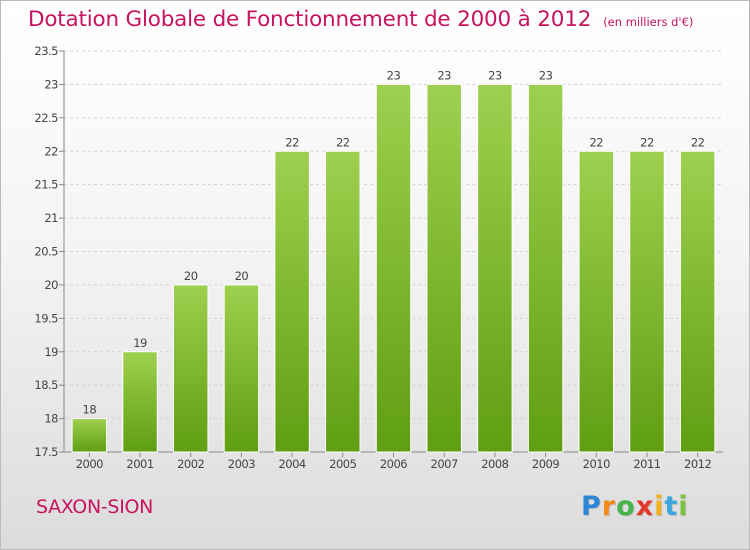 Image resolution: width=750 pixels, height=550 pixels. I want to click on y-tick-label: 19.5, so click(46, 318).